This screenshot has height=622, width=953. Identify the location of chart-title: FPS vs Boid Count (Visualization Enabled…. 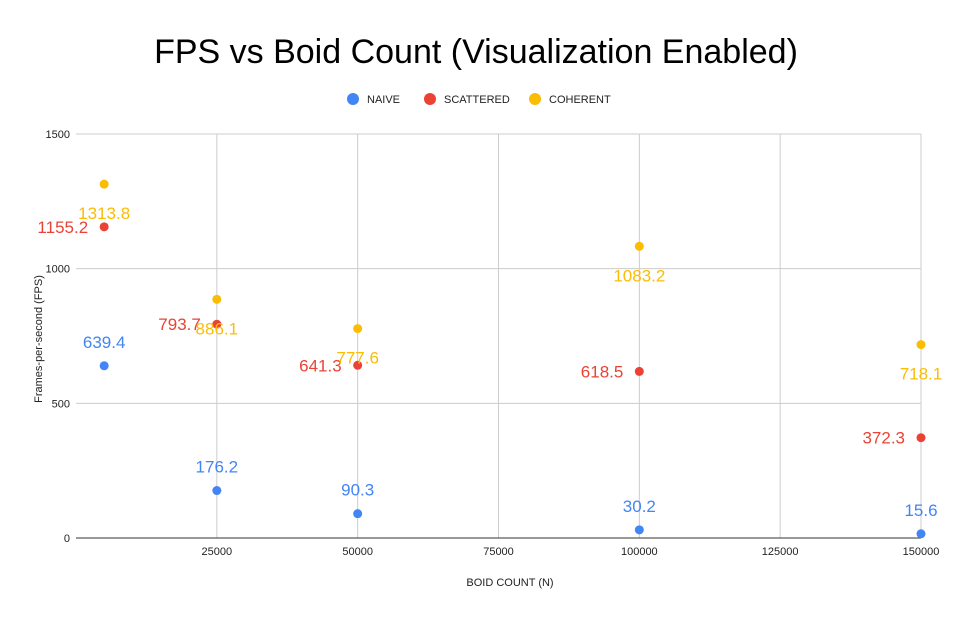
(476, 52).